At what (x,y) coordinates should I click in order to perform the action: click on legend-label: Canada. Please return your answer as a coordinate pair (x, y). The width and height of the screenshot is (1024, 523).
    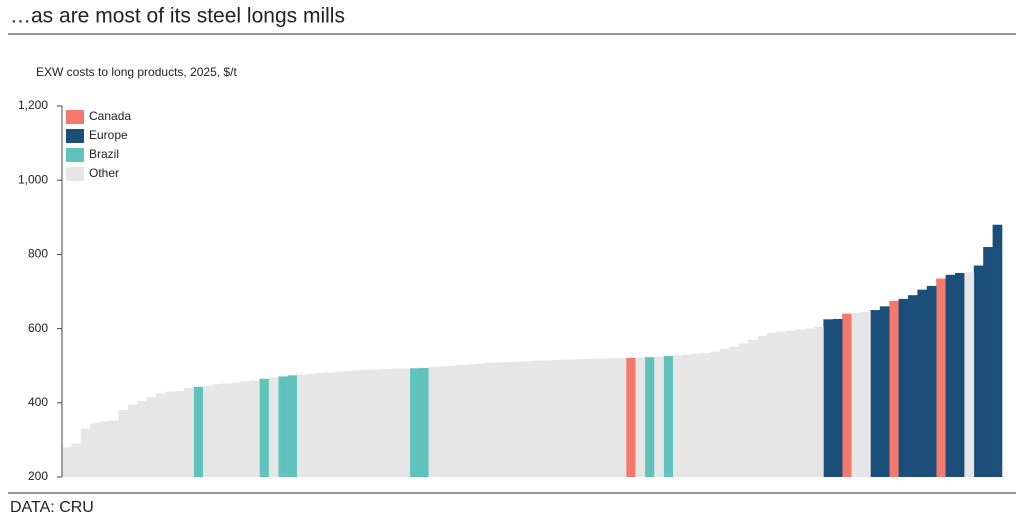
    Looking at the image, I should click on (110, 116).